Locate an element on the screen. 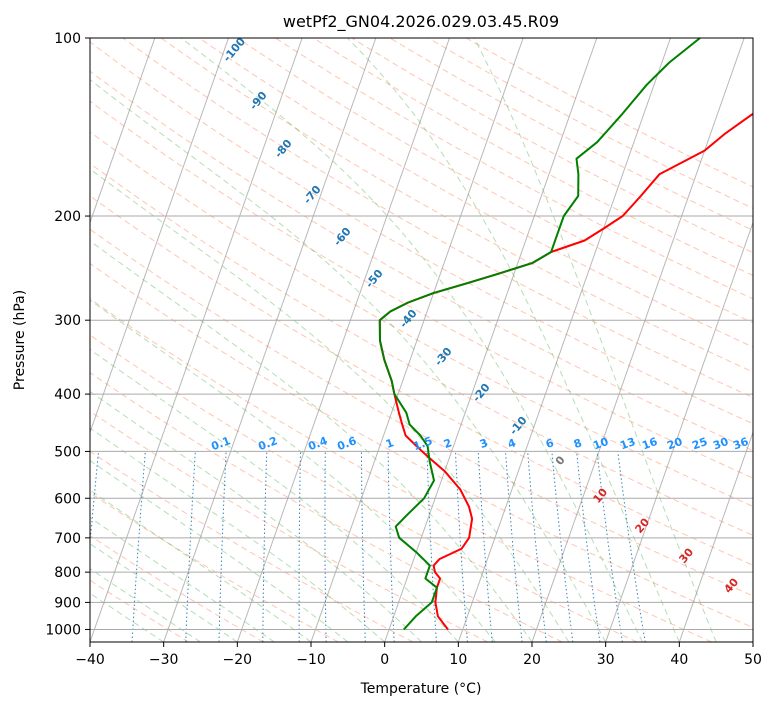  y-tick-label: 200 is located at coordinates (67, 217).